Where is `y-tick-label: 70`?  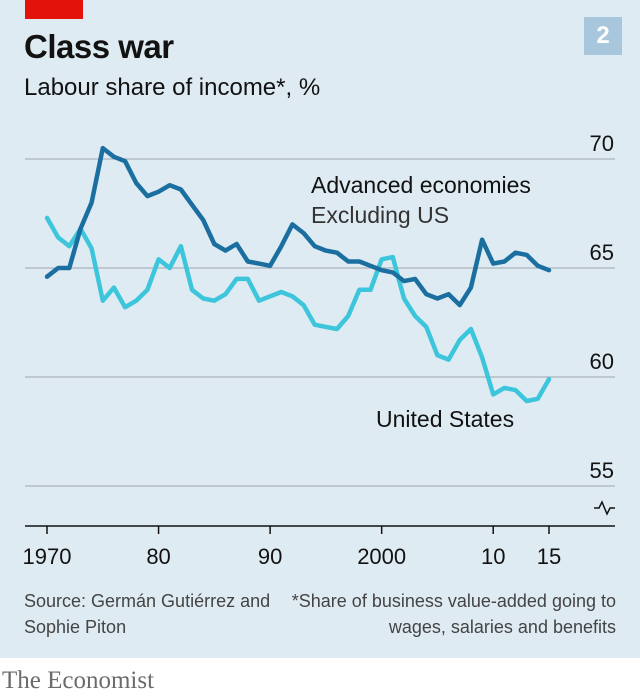
y-tick-label: 70 is located at coordinates (602, 143).